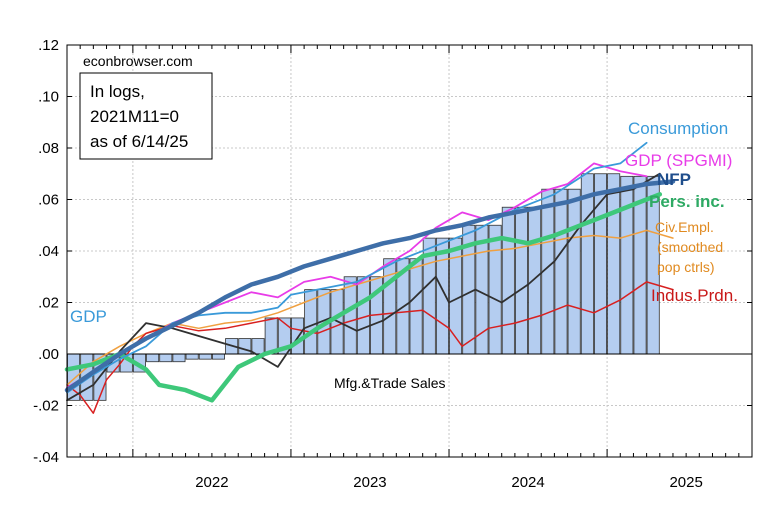 The image size is (780, 532). What do you see at coordinates (678, 160) in the screenshot?
I see `label-gdp-spgmi: GDP (SPGMI)` at bounding box center [678, 160].